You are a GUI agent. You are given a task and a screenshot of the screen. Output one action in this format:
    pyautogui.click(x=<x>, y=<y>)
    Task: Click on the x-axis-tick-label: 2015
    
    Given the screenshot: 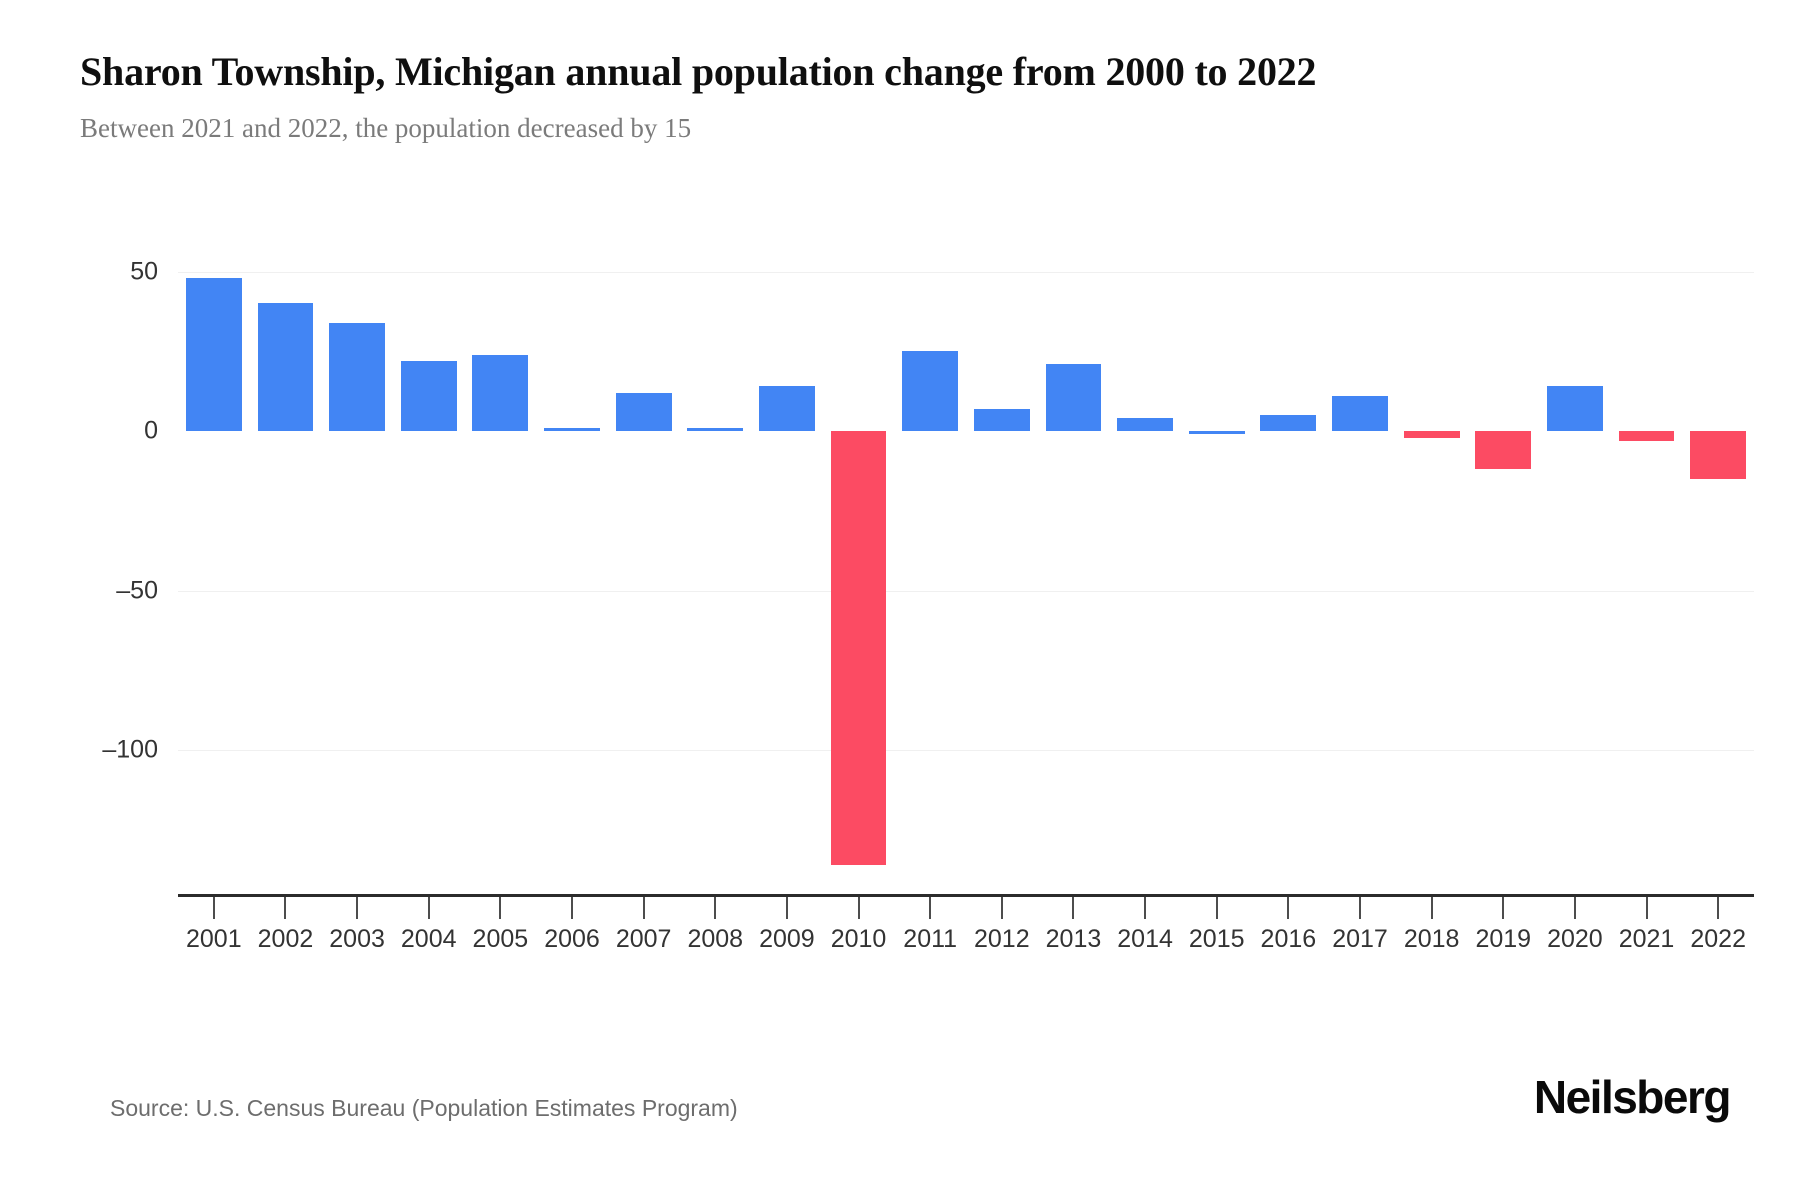 What is the action you would take?
    pyautogui.click(x=1216, y=939)
    